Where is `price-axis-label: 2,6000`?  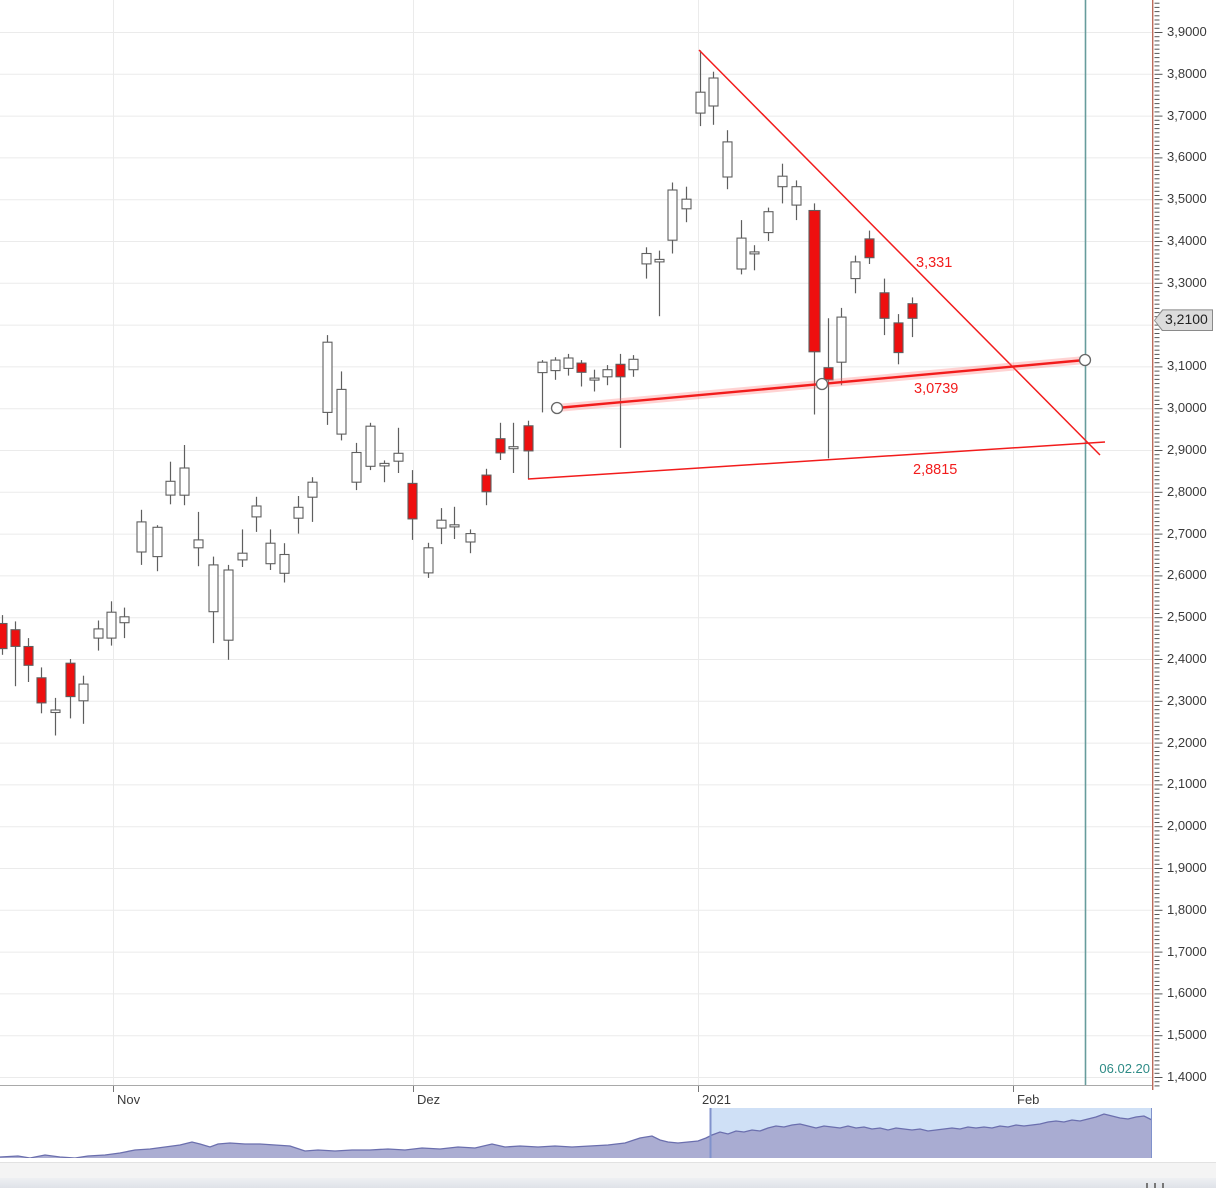
price-axis-label: 2,6000 is located at coordinates (1187, 575).